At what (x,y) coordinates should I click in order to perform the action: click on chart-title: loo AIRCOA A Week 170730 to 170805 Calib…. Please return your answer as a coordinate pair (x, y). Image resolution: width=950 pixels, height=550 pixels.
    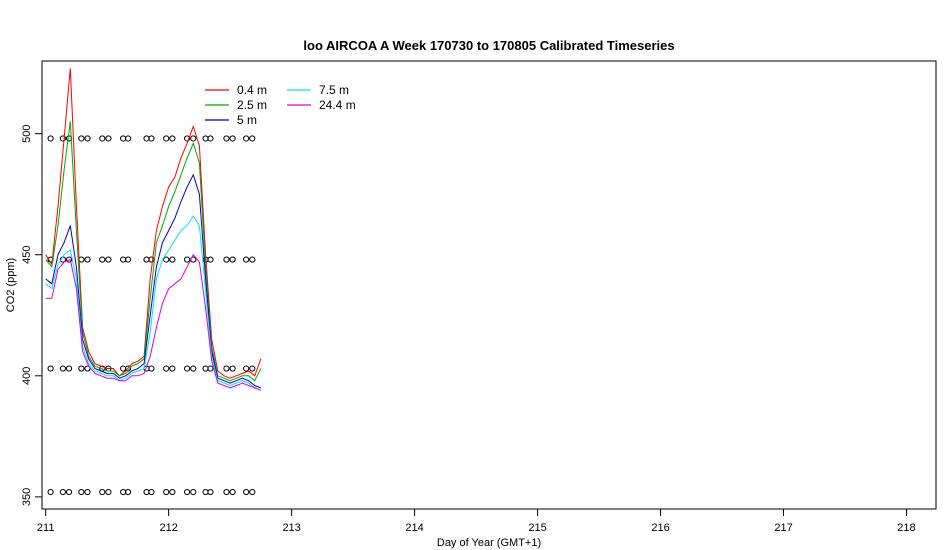
    Looking at the image, I should click on (488, 45).